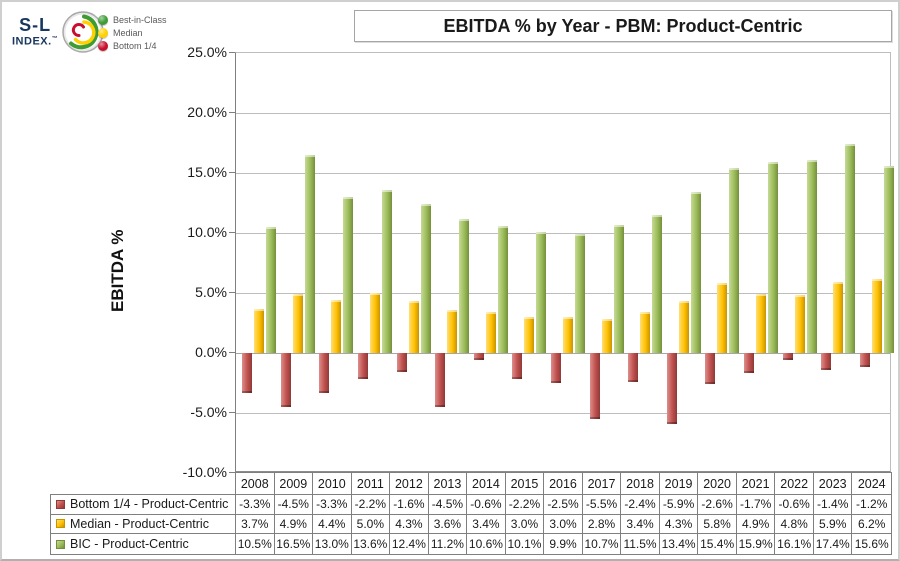  What do you see at coordinates (799, 324) in the screenshot?
I see `bar-median-2022` at bounding box center [799, 324].